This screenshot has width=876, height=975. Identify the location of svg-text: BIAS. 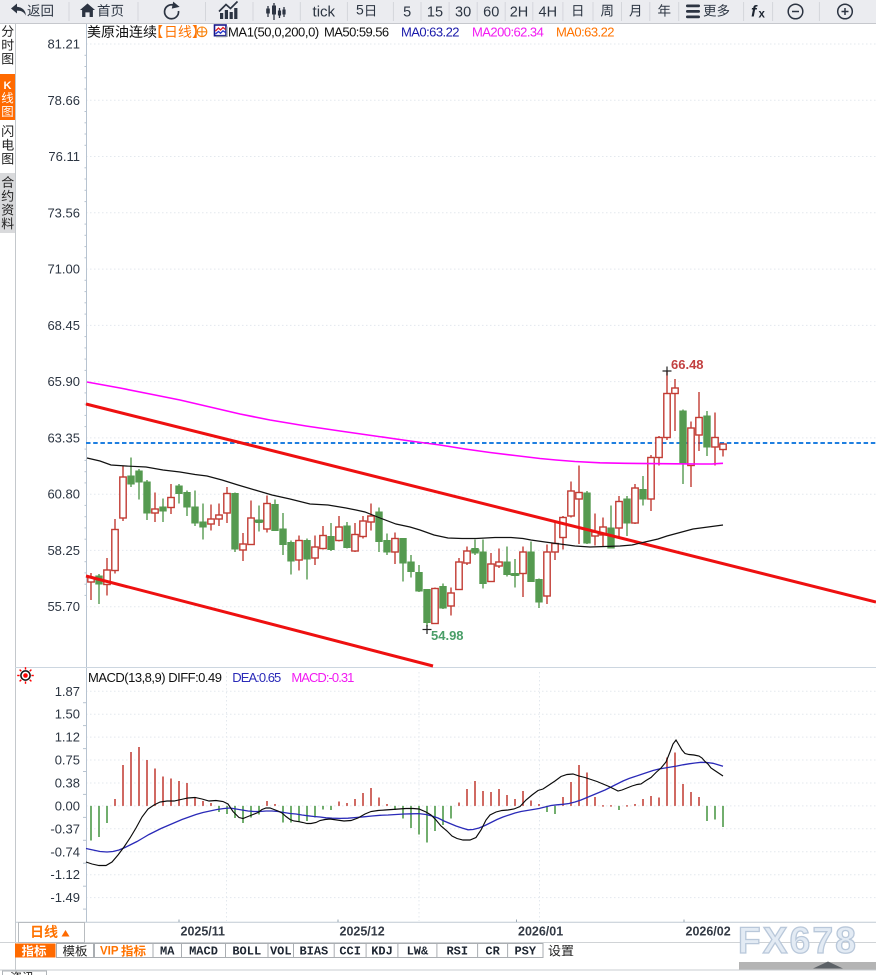
(313, 952).